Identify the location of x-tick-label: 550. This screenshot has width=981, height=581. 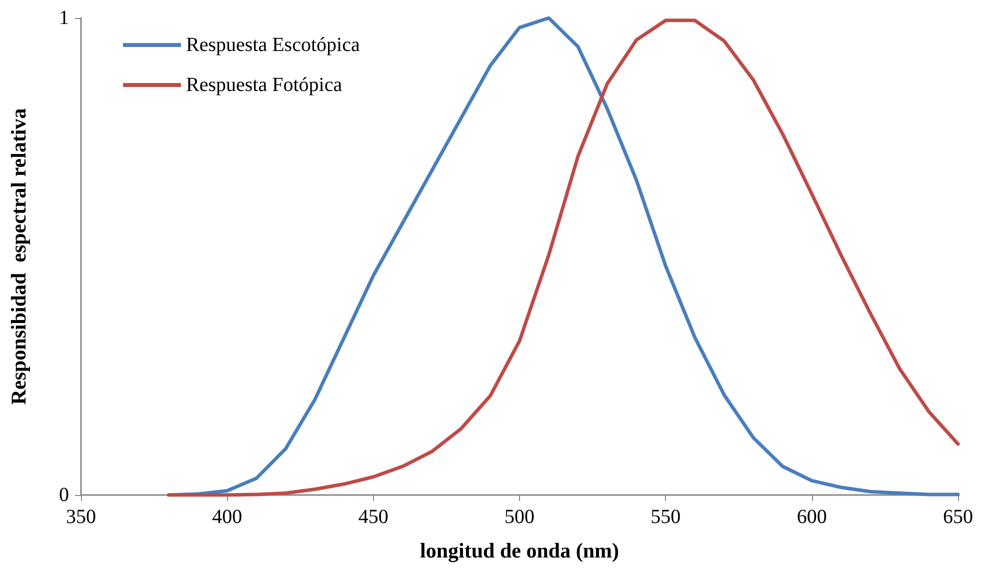
(665, 517).